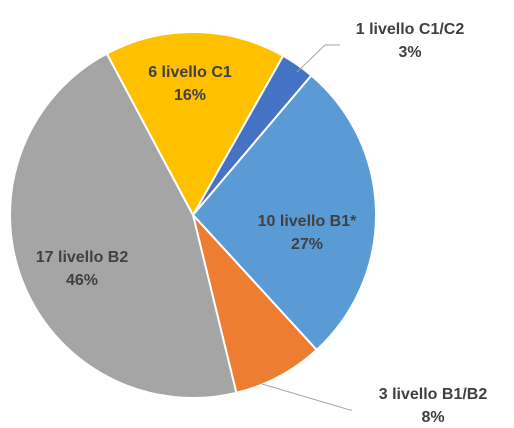 This screenshot has height=428, width=514. What do you see at coordinates (255, 304) in the screenshot?
I see `pie-slice` at bounding box center [255, 304].